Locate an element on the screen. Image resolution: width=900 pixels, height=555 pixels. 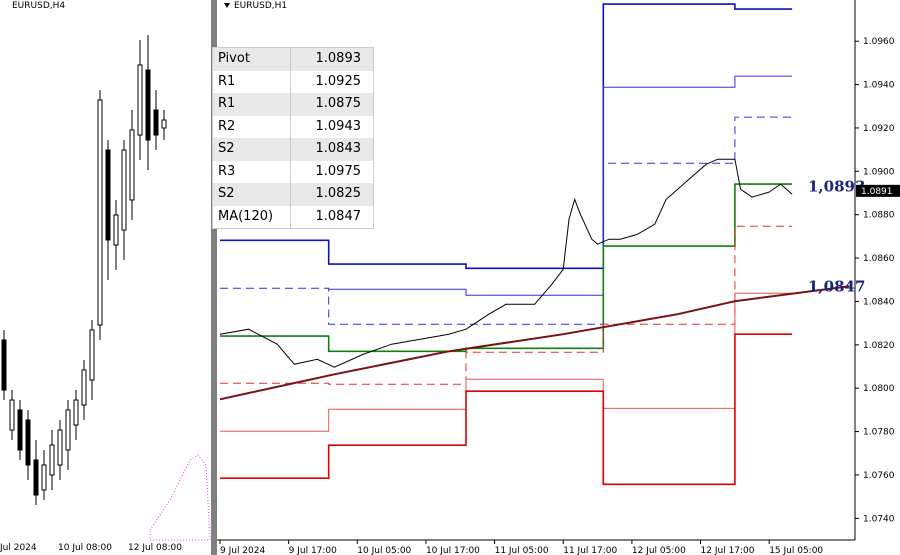
y-tick-label: 1.0940 is located at coordinates (879, 86).